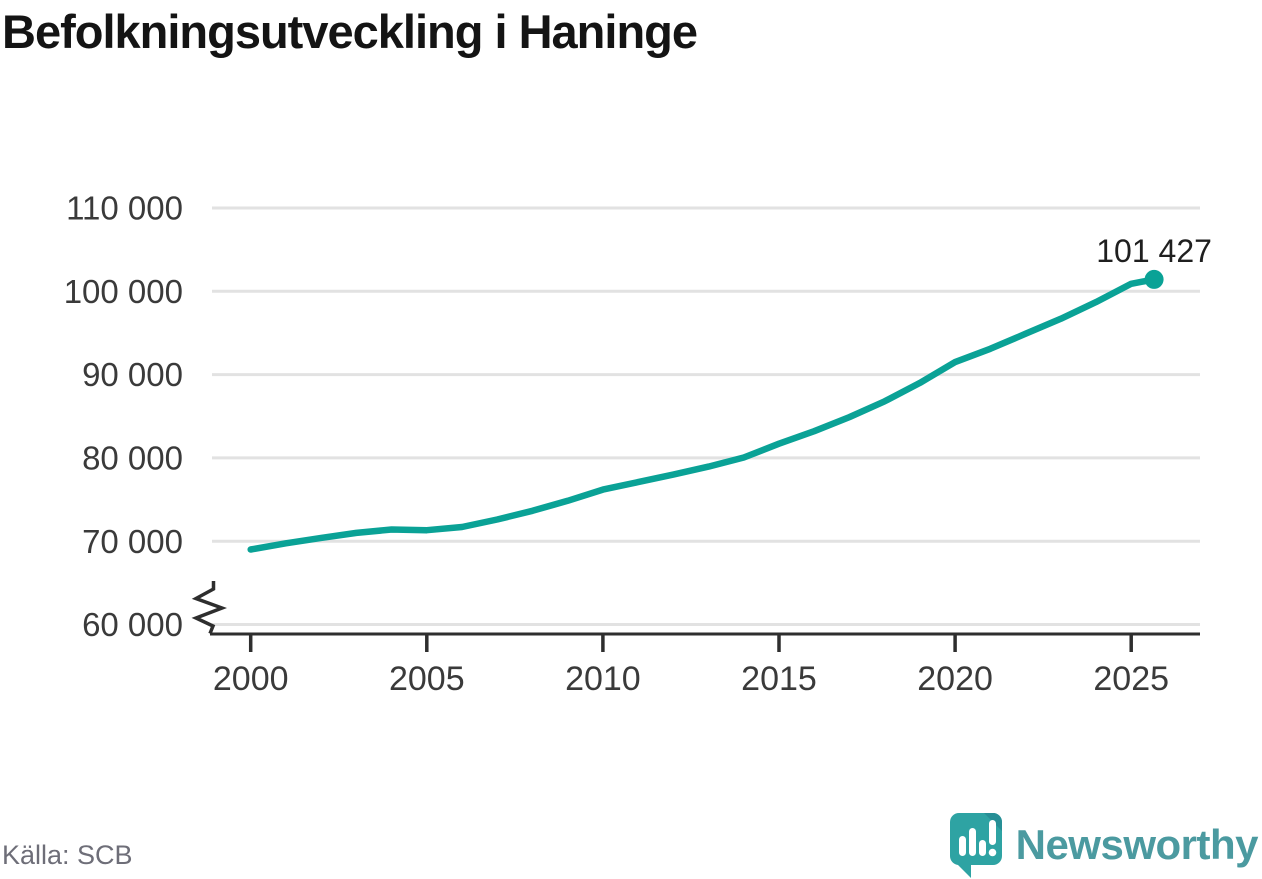  I want to click on x-axis-label: 2010, so click(603, 679).